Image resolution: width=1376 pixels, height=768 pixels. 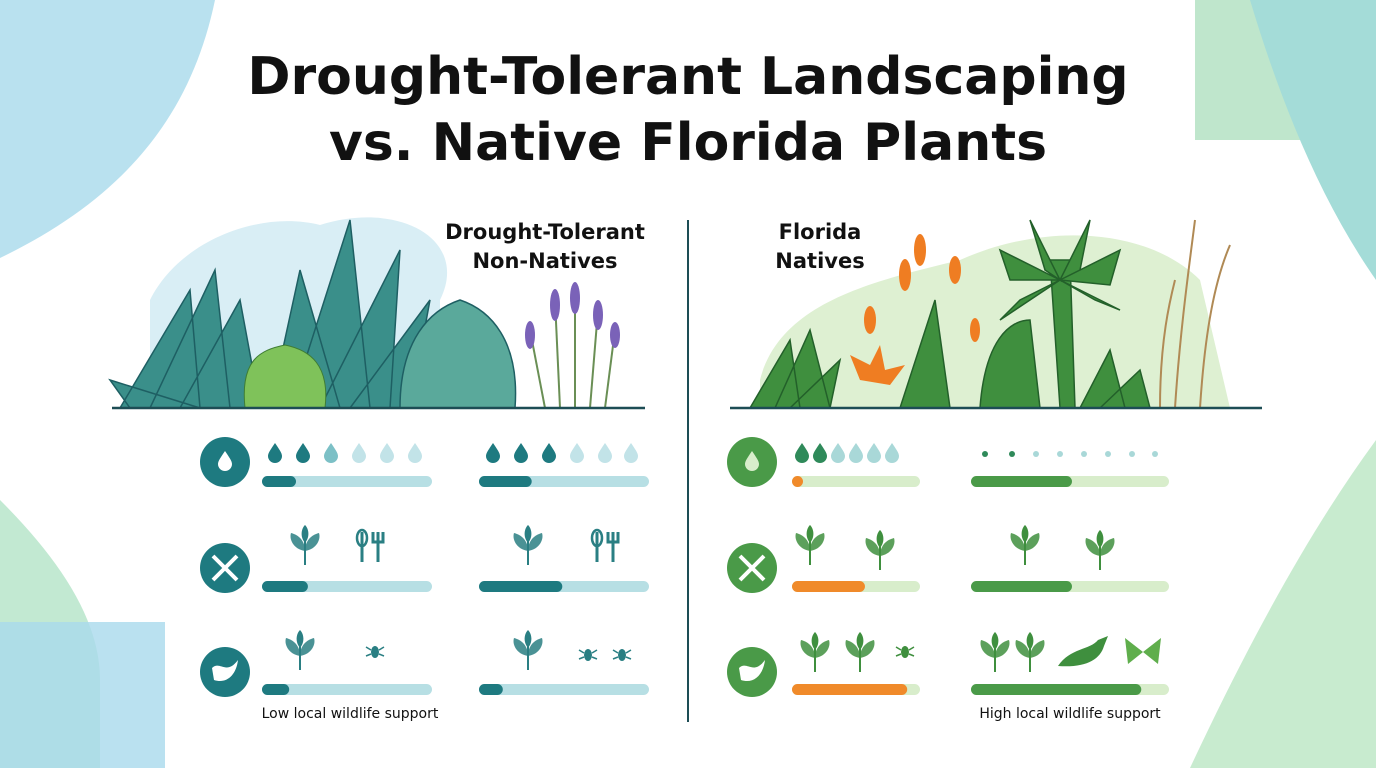 What do you see at coordinates (1070, 714) in the screenshot?
I see `note: High local wildlife support` at bounding box center [1070, 714].